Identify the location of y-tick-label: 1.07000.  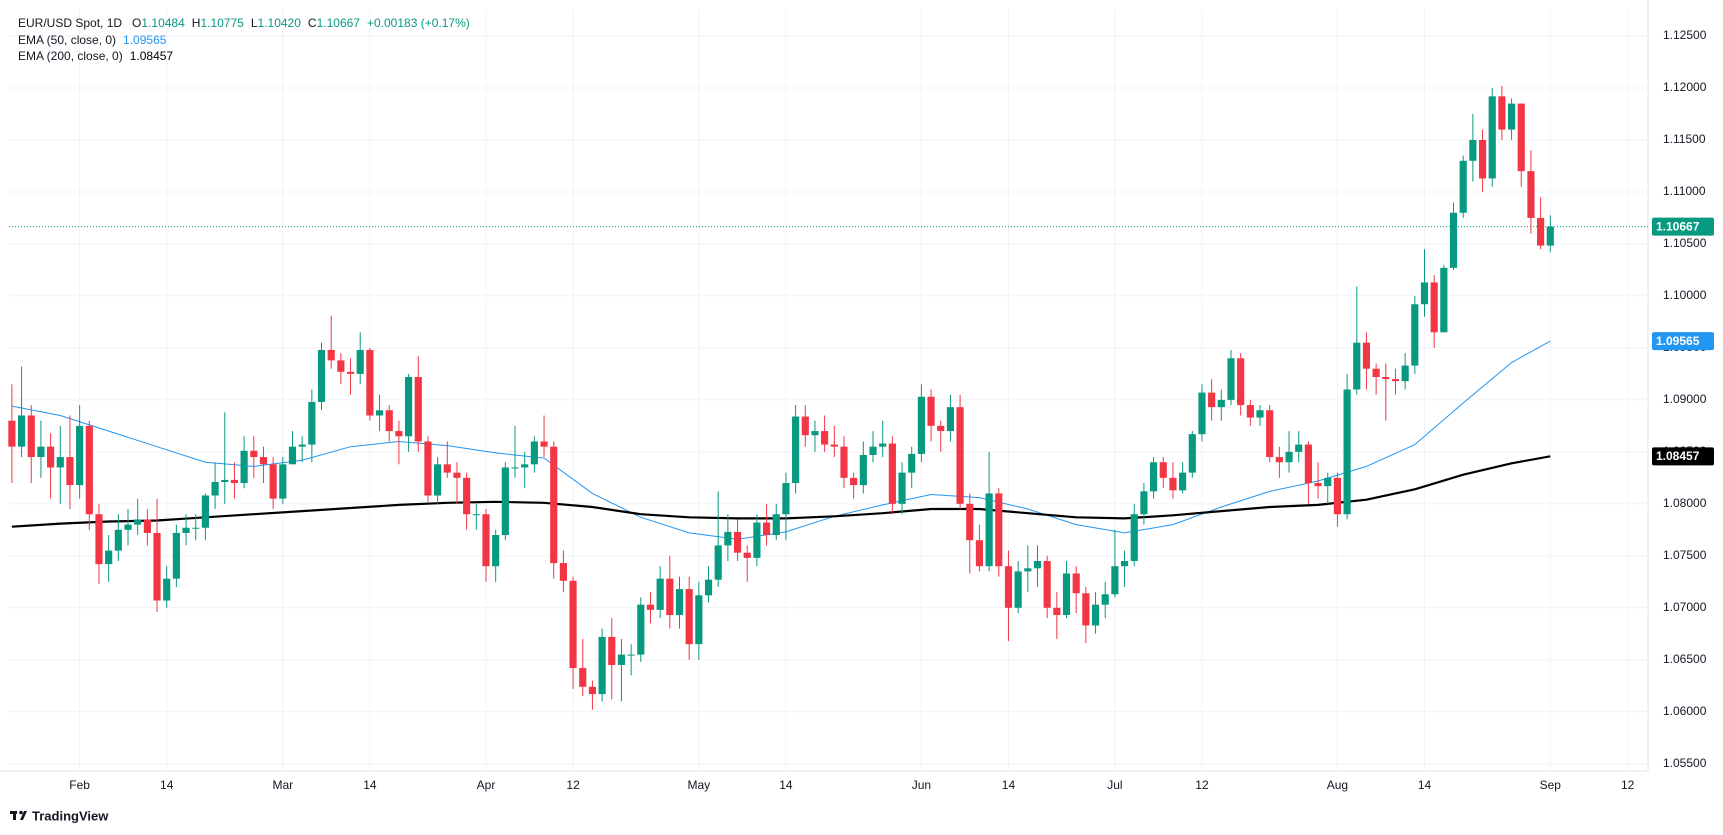
(1685, 607).